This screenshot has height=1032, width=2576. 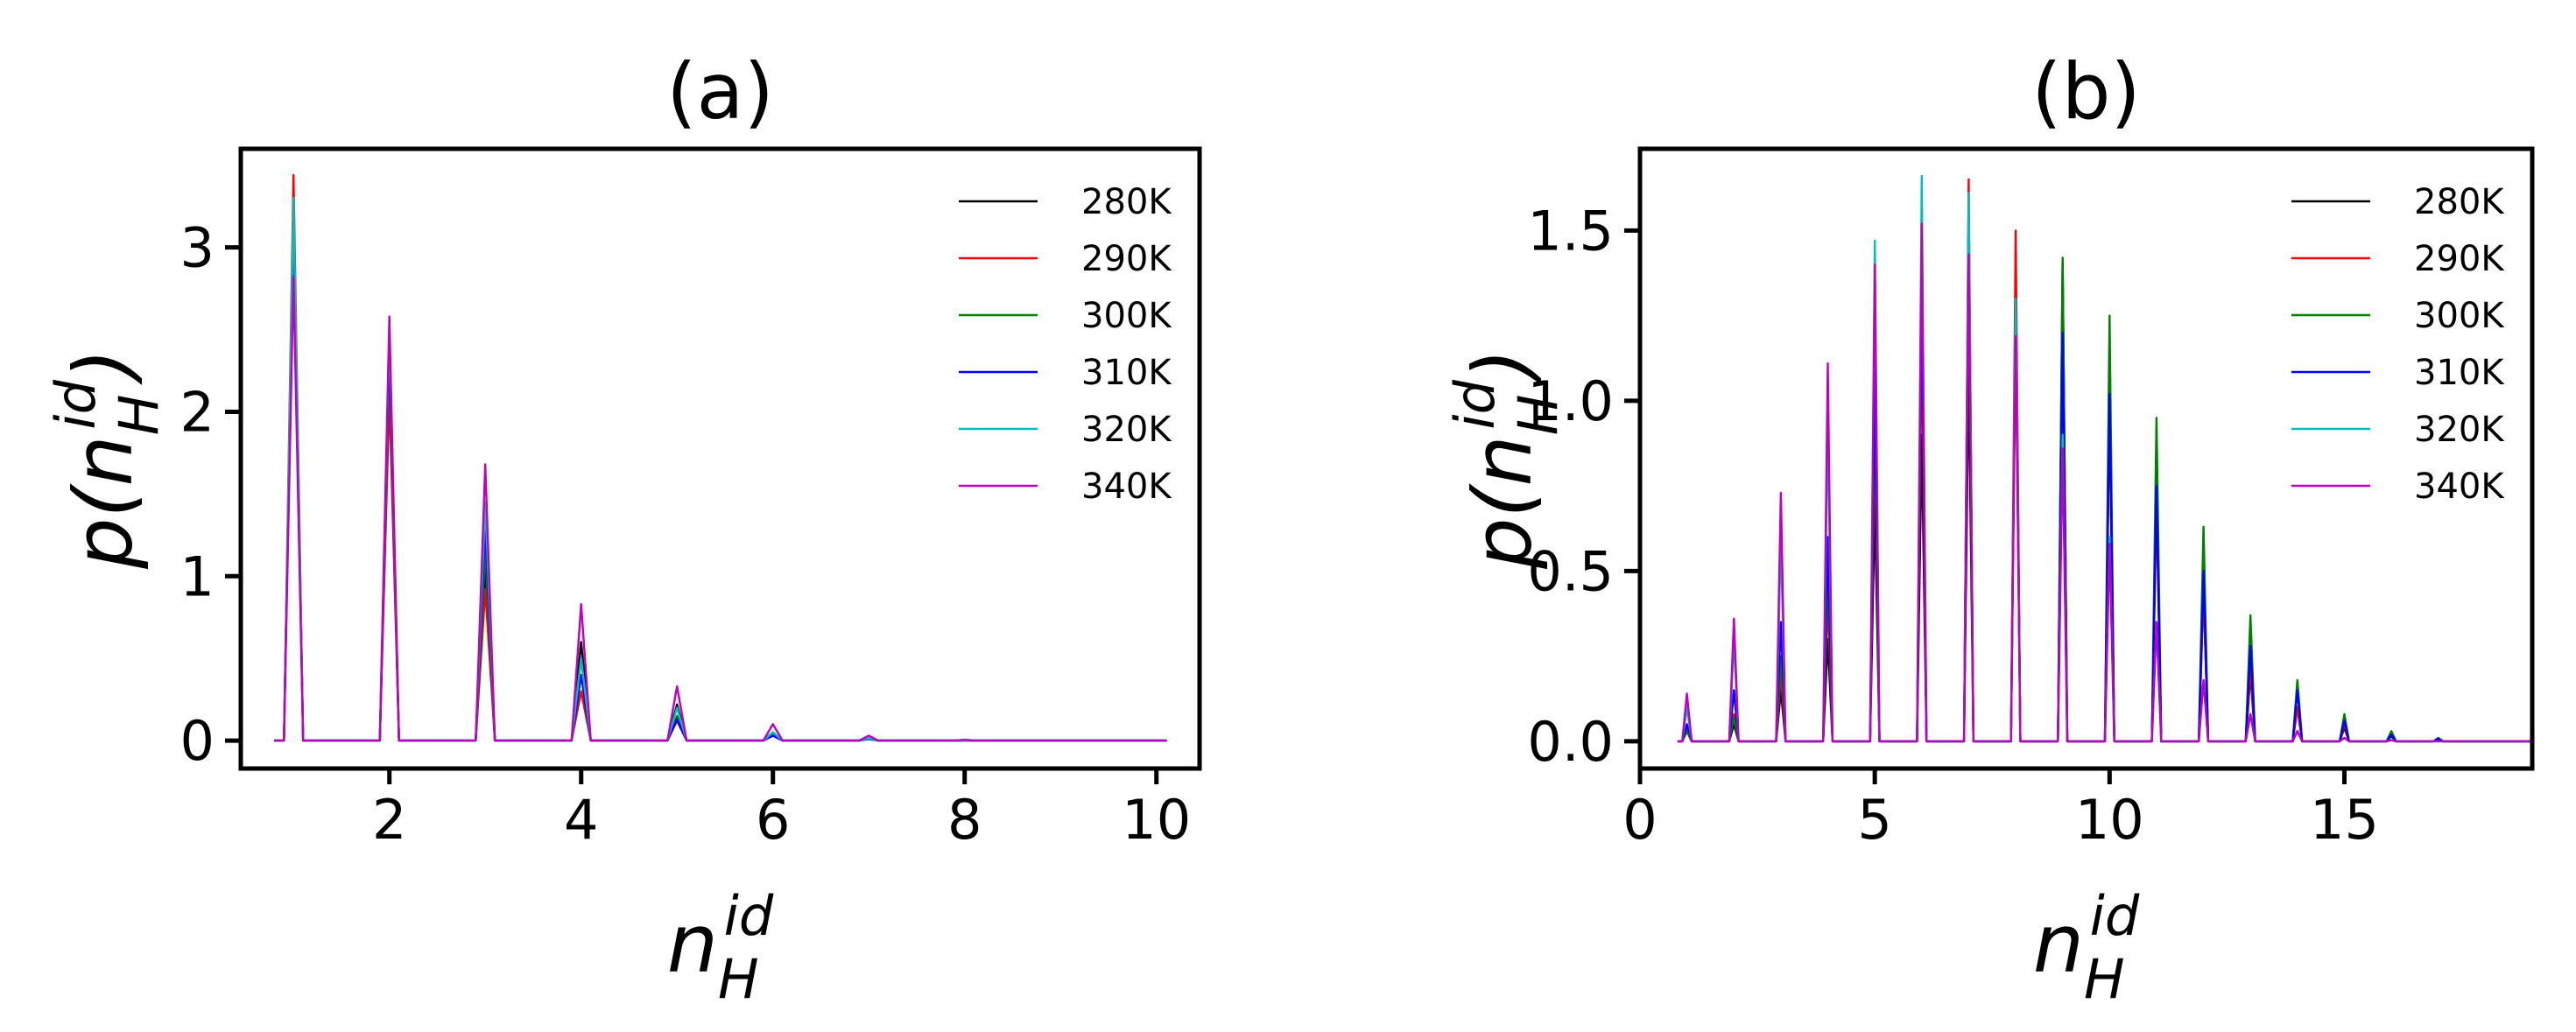 What do you see at coordinates (964, 820) in the screenshot?
I see `x-tick-label: 8` at bounding box center [964, 820].